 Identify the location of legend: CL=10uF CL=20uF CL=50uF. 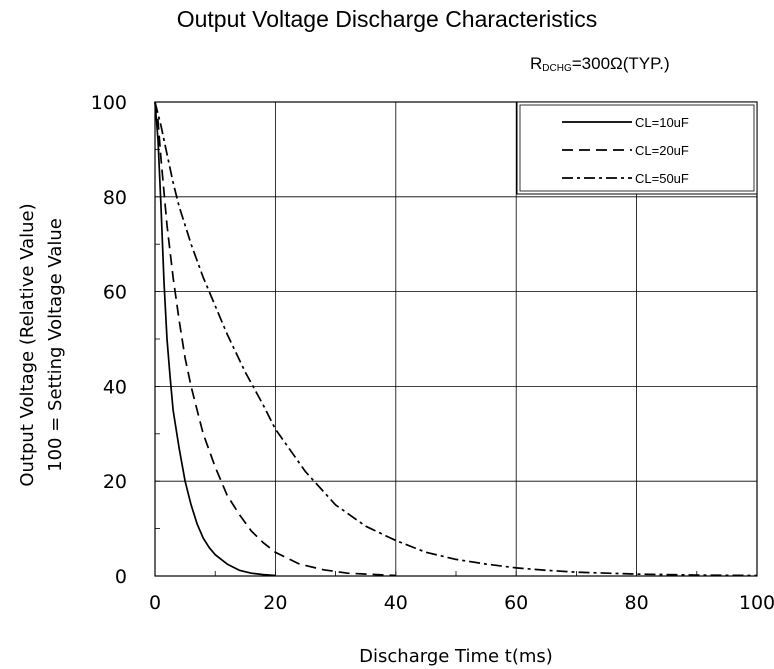
(637, 148).